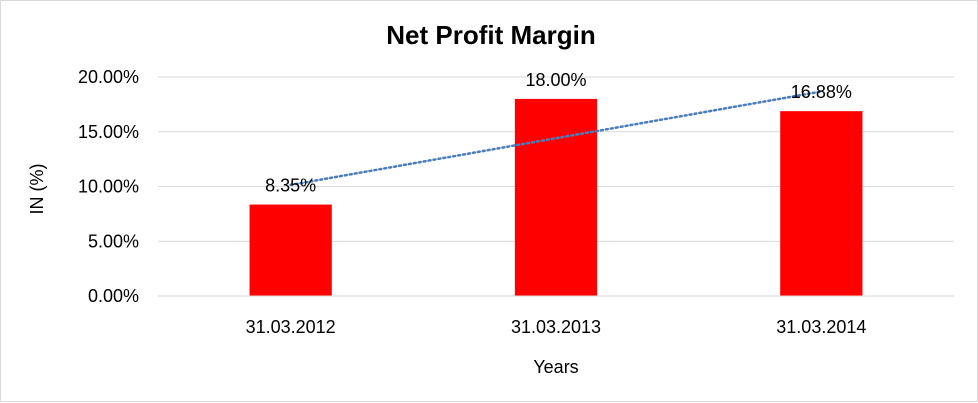 The image size is (978, 403). What do you see at coordinates (290, 186) in the screenshot?
I see `data-label: 8.35%` at bounding box center [290, 186].